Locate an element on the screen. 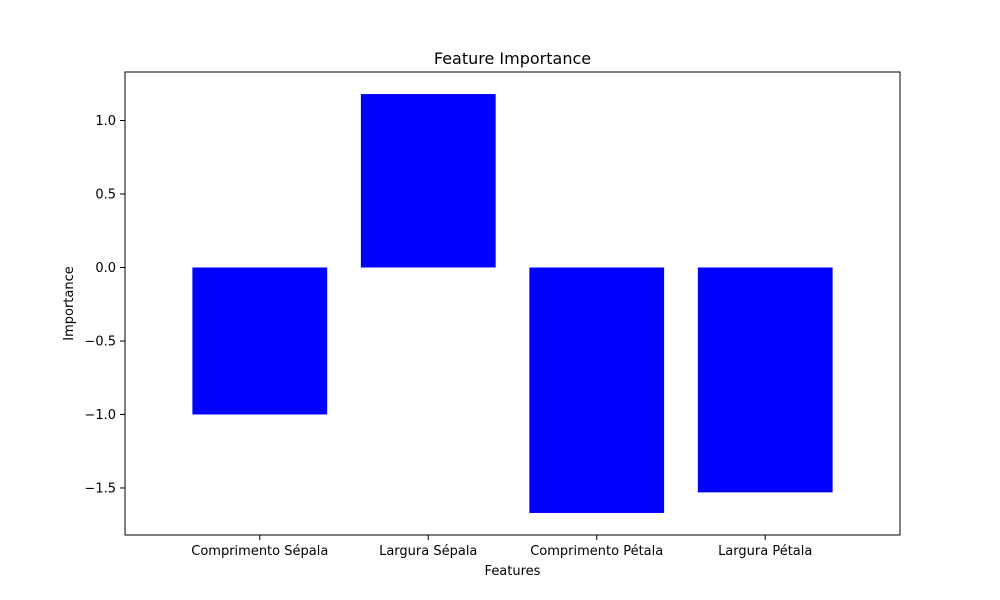  x-axis-title: Features is located at coordinates (513, 571).